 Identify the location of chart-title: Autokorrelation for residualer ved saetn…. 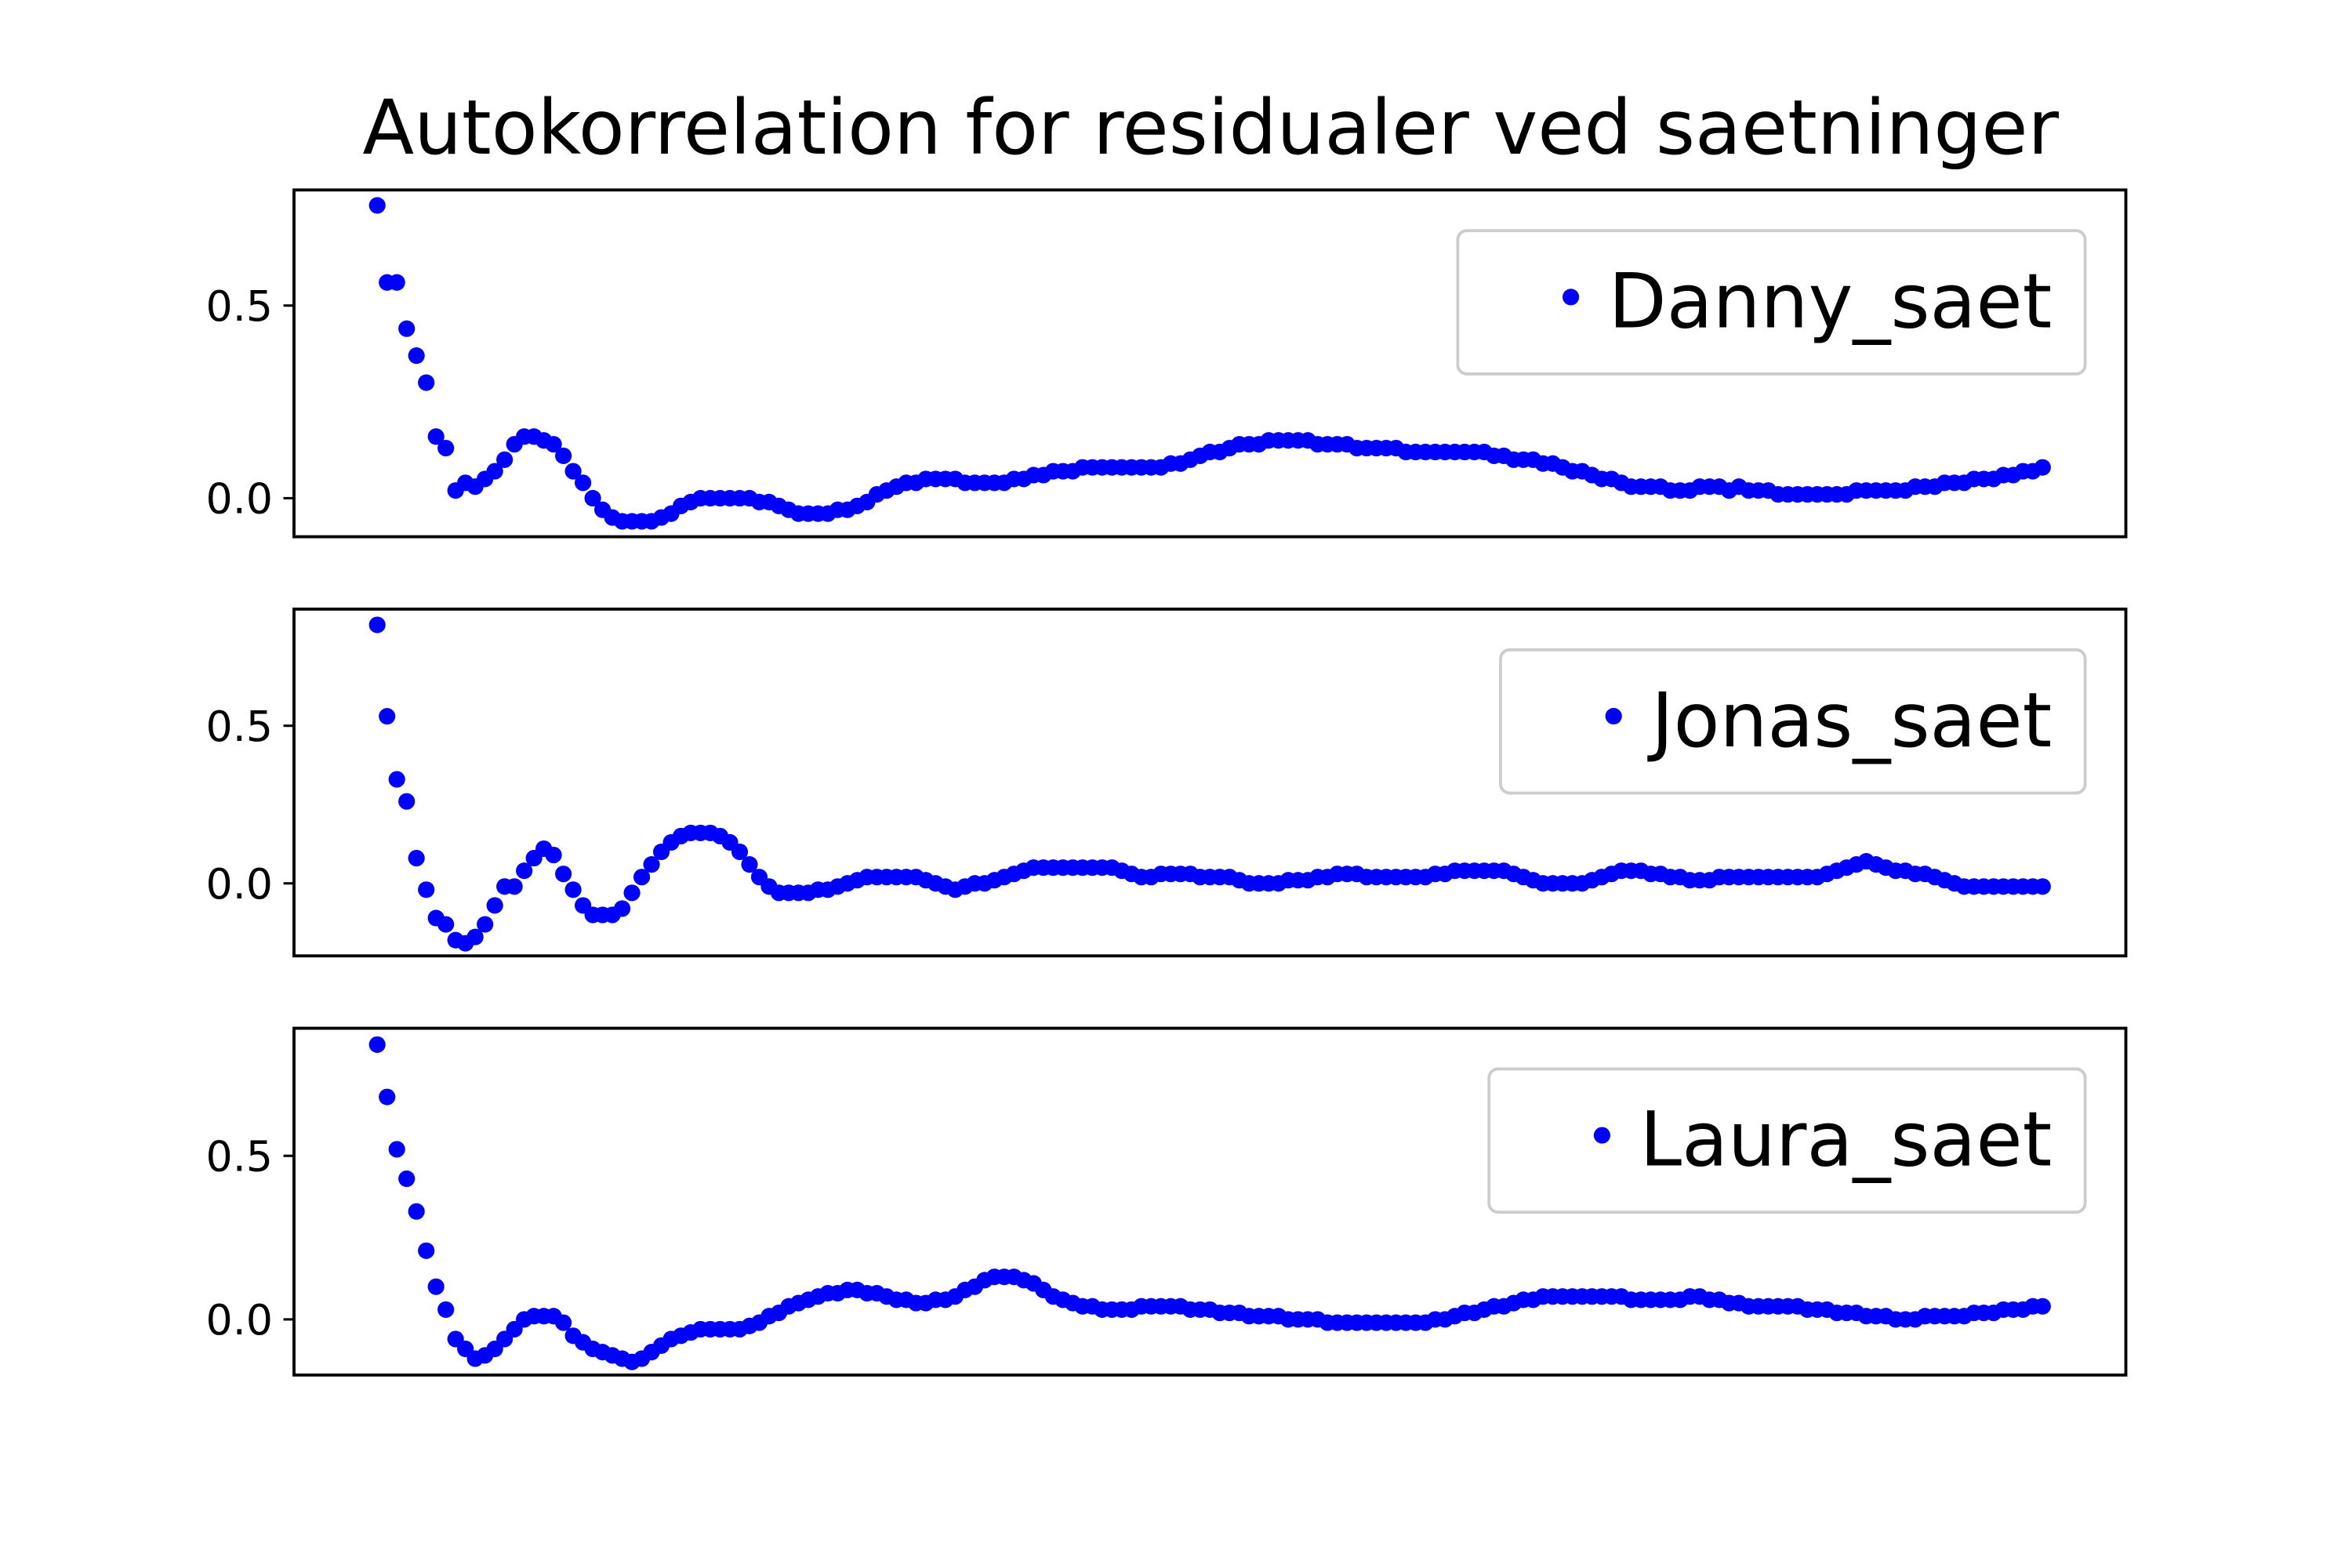
(1210, 128).